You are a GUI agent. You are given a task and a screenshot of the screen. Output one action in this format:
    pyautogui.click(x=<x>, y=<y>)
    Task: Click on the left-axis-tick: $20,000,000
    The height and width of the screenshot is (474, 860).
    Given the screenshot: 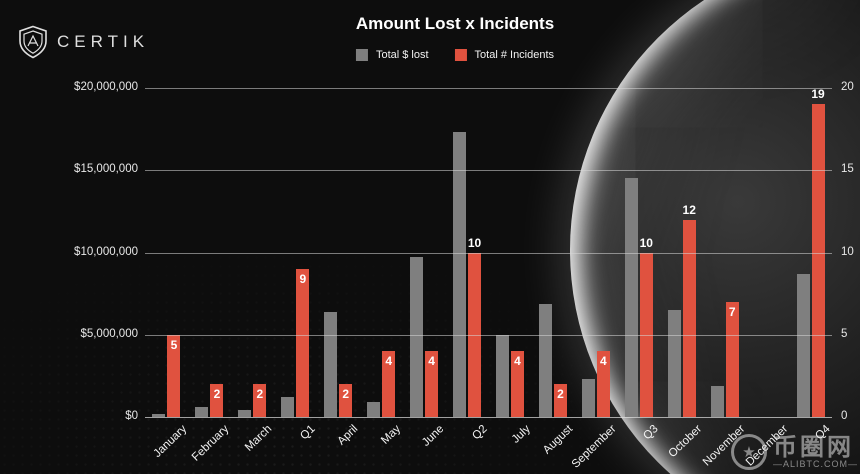 What is the action you would take?
    pyautogui.click(x=106, y=87)
    